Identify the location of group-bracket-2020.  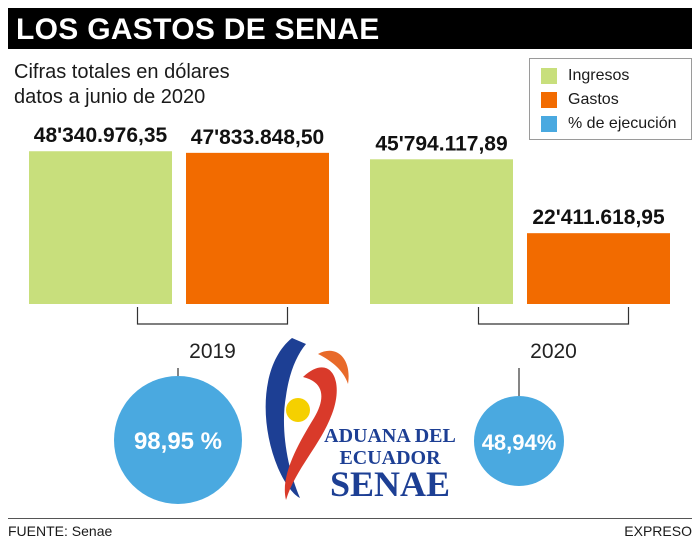
(553, 316).